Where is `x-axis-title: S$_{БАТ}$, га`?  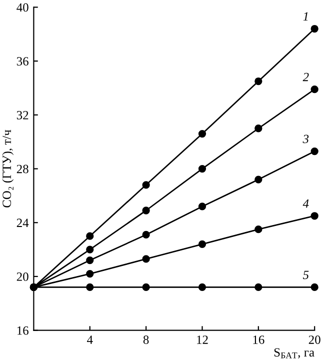
x-axis-title: S$_{БАТ}$, га is located at coordinates (294, 353).